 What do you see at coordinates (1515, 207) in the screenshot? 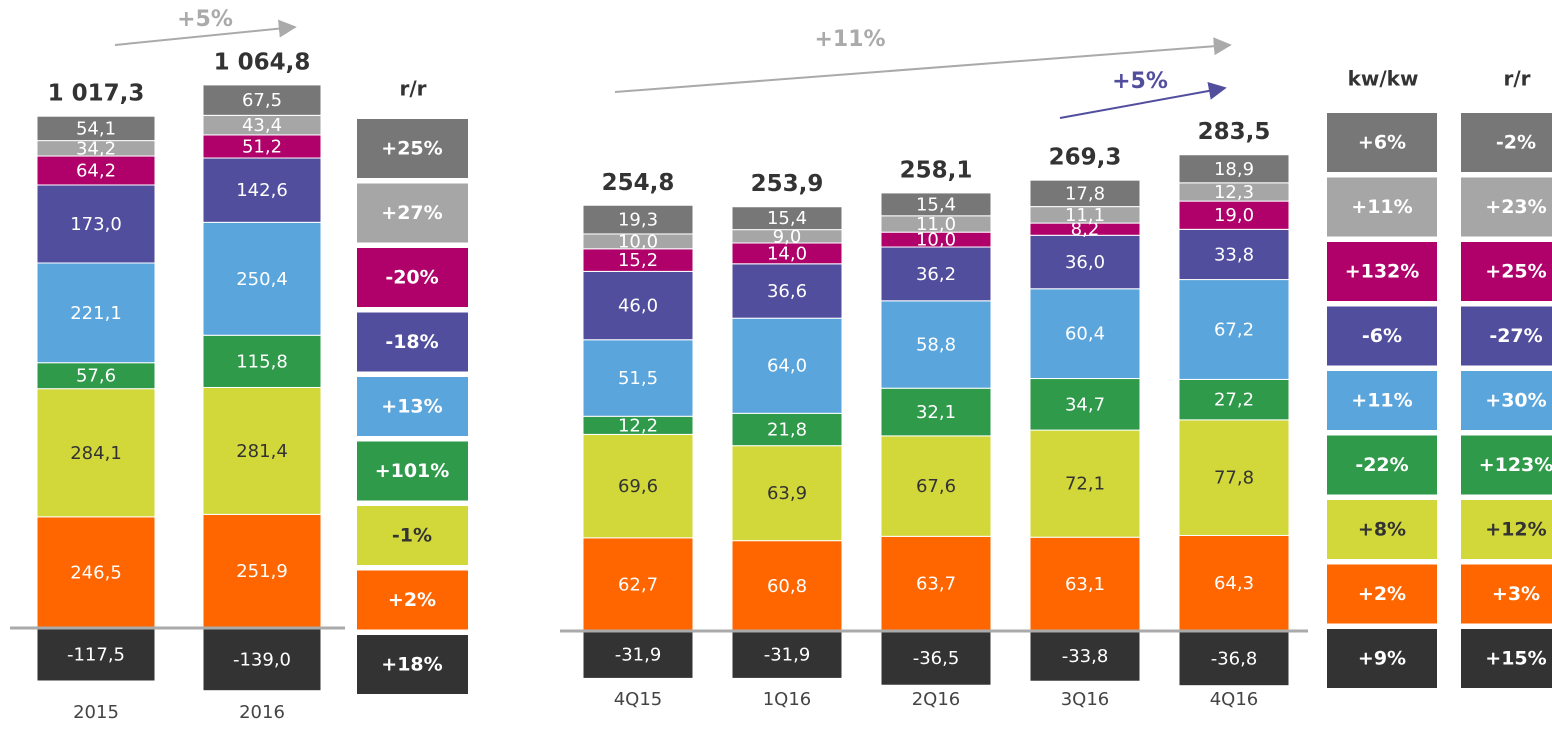
I see `change-label: +23%` at bounding box center [1515, 207].